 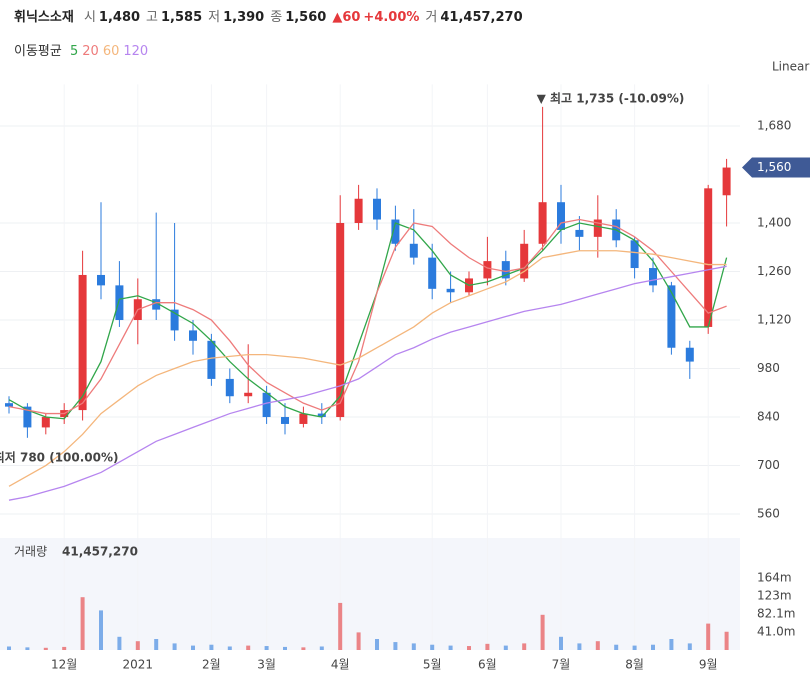 I want to click on max-annotation: ▼ 최고 1,735 (-10.09%), so click(x=611, y=97).